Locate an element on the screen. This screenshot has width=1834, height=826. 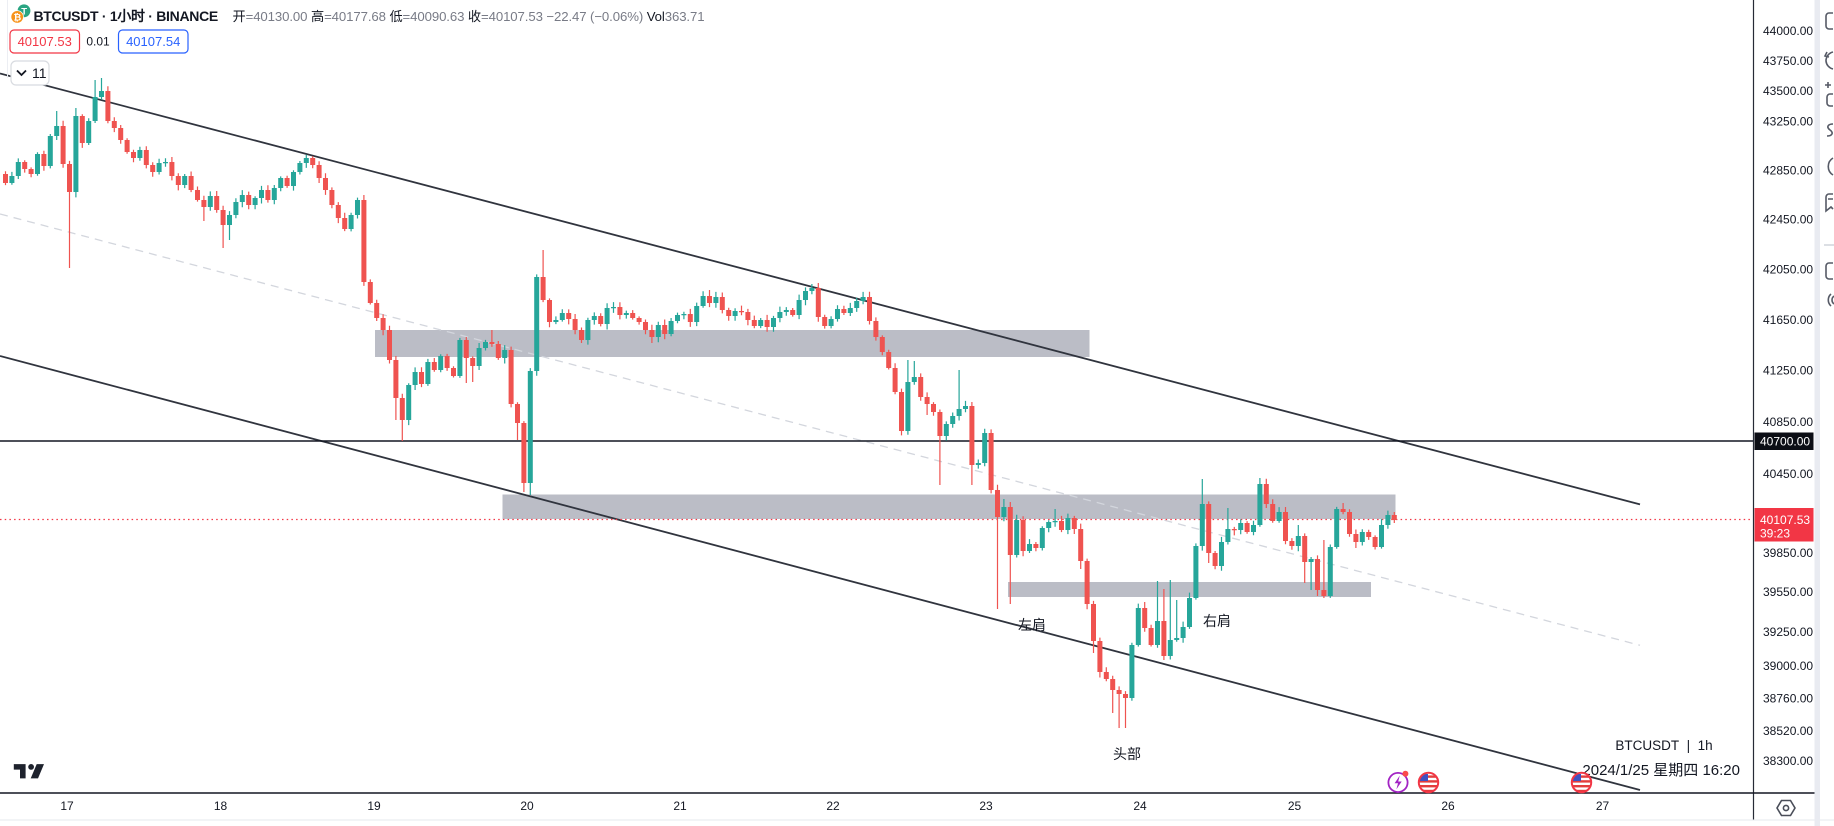
svg-text: 2024/1/25 星期四 16:20 is located at coordinates (1661, 770).